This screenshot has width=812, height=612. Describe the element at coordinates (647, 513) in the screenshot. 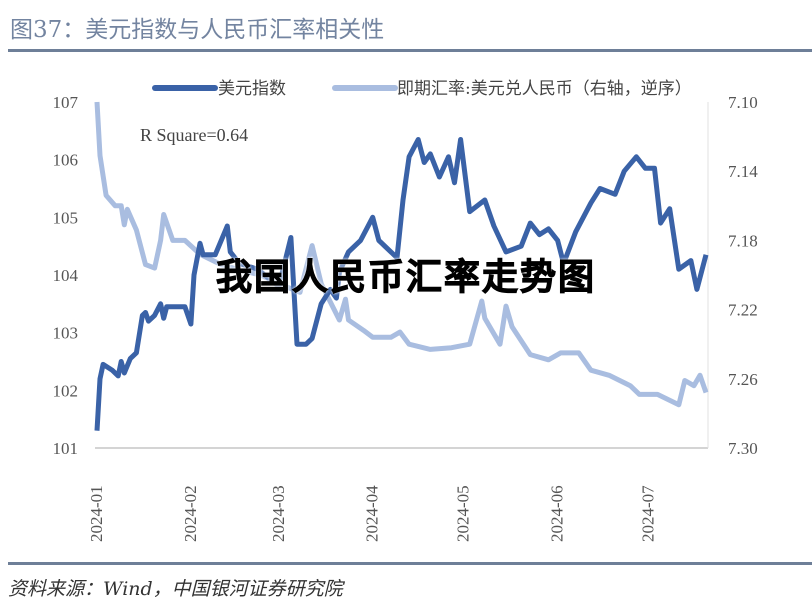

I see `x-tick-label: 2024-07` at that location.